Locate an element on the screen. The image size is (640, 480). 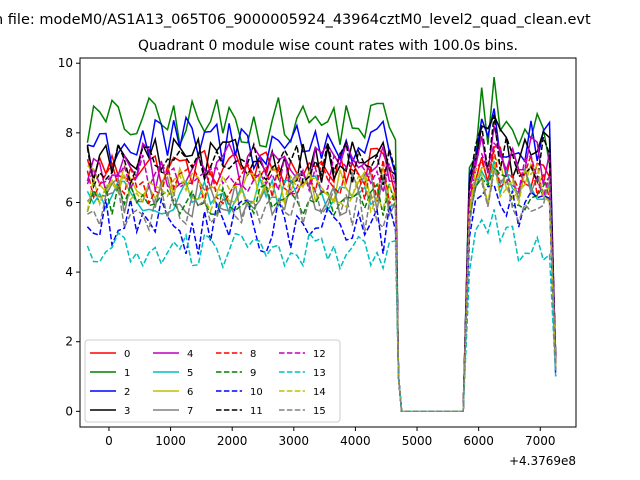
x-tick-label: 3000 is located at coordinates (294, 441).